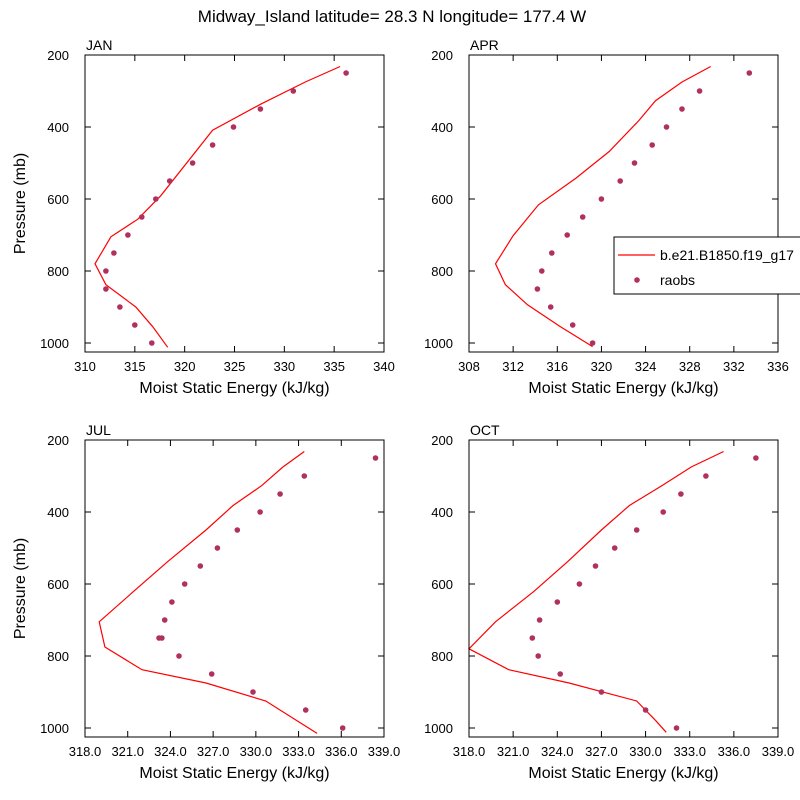  Describe the element at coordinates (442, 584) in the screenshot. I see `y-tick-label: 600` at that location.